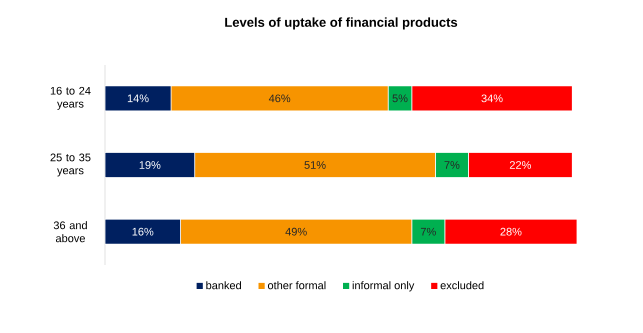 The width and height of the screenshot is (643, 333). I want to click on y-tick-label: 25 to 35 years, so click(70, 165).